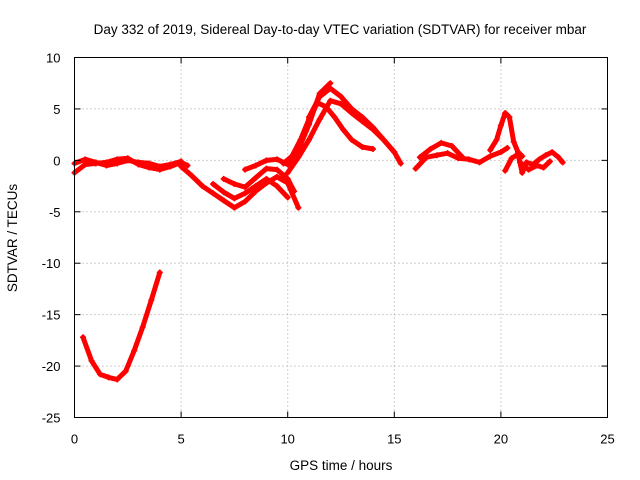 Image resolution: width=640 pixels, height=480 pixels. Describe the element at coordinates (506, 135) in the screenshot. I see `series-track-l` at that location.